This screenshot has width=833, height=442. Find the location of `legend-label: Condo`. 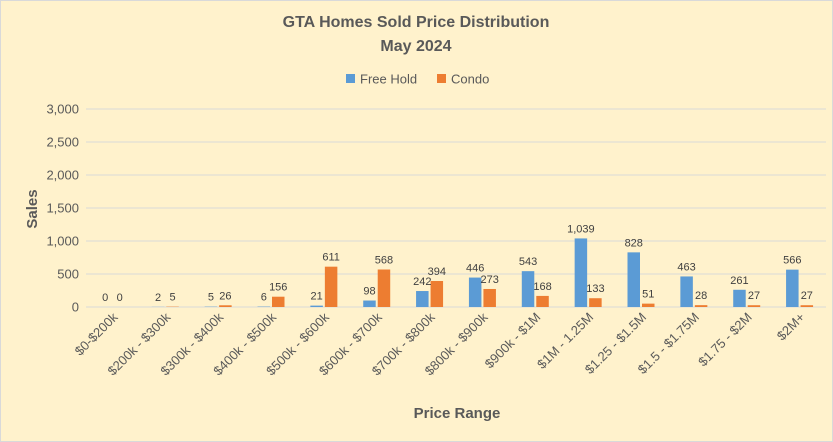

legend-label: Condo is located at coordinates (470, 79).